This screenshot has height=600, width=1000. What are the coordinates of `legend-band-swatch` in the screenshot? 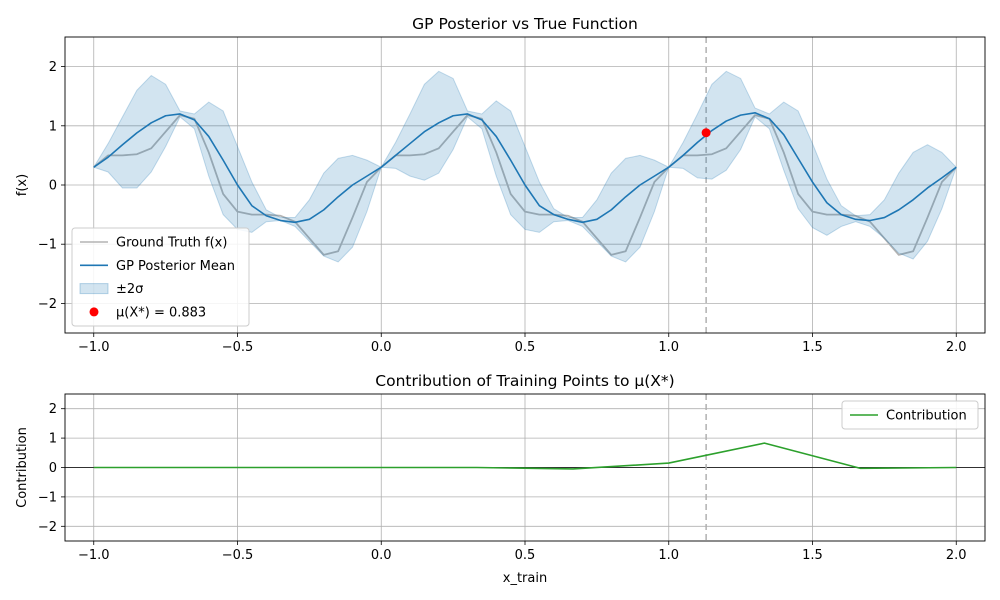 It's located at (94, 289).